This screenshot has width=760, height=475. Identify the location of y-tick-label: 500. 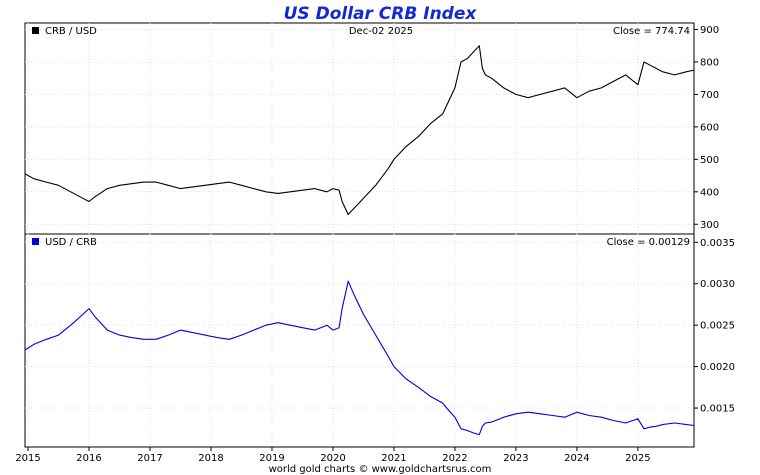
(709, 160).